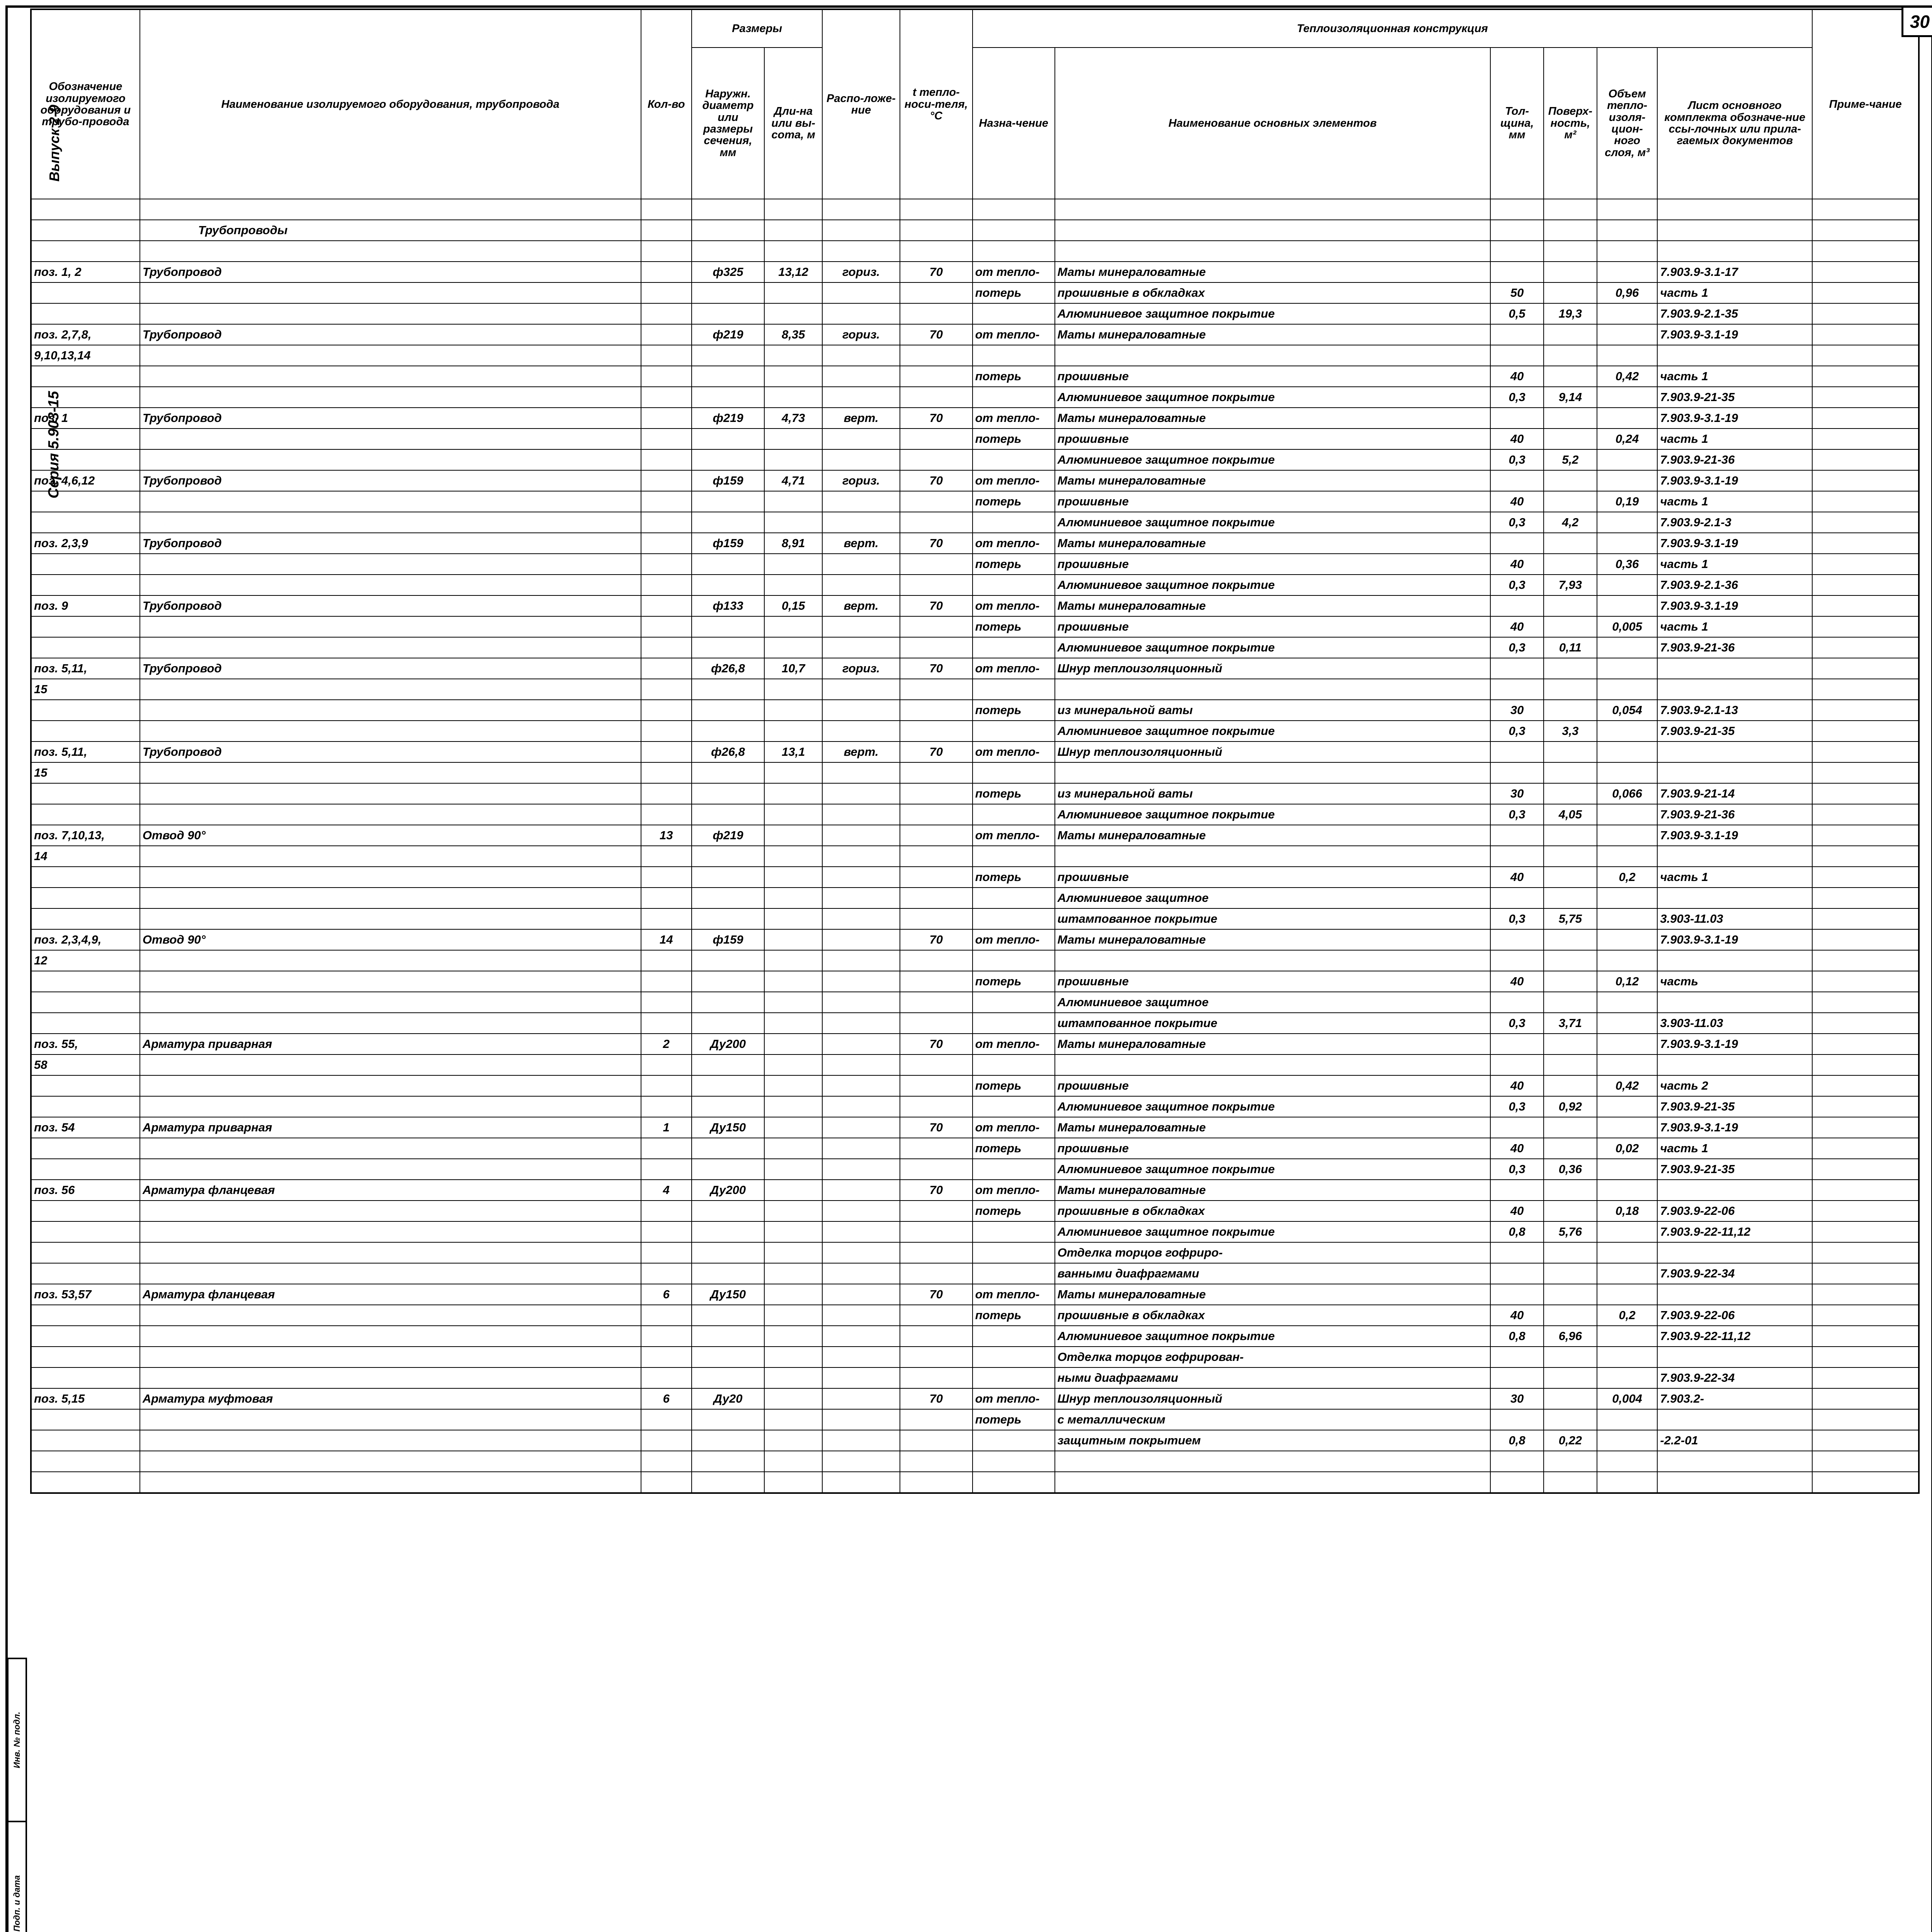 This screenshot has height=1932, width=1932. Describe the element at coordinates (1272, 710) in the screenshot. I see `cell-element: из минеральной ваты` at that location.